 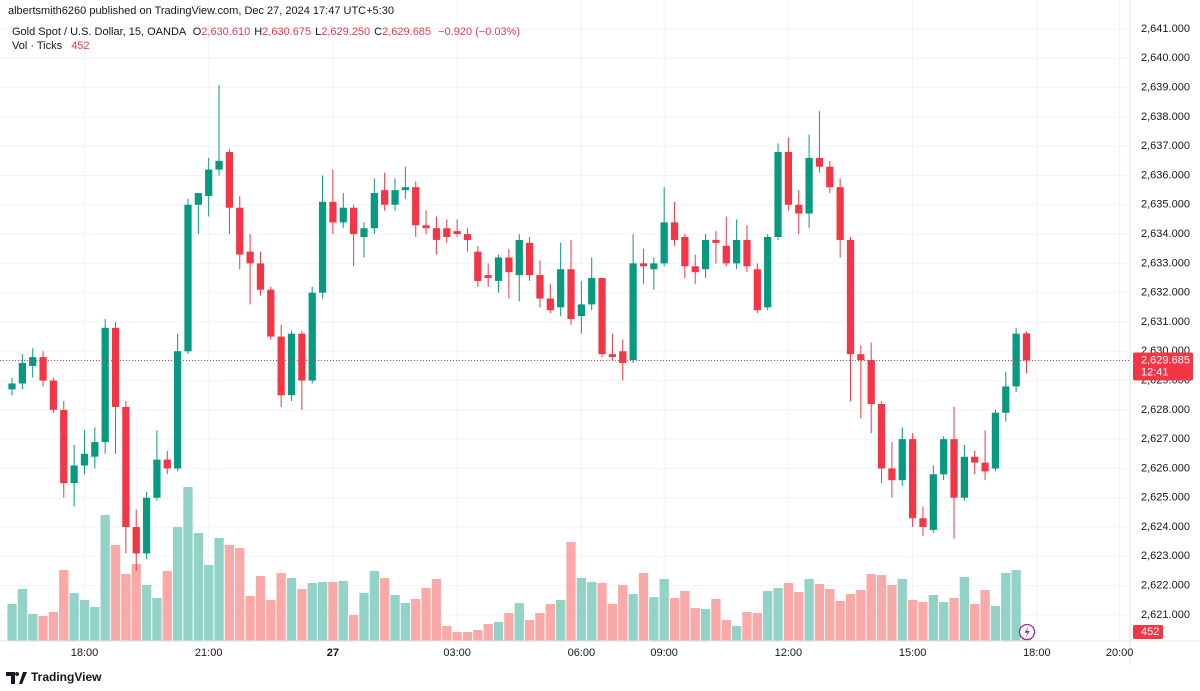 What do you see at coordinates (789, 653) in the screenshot?
I see `x-tick-label: 12:00` at bounding box center [789, 653].